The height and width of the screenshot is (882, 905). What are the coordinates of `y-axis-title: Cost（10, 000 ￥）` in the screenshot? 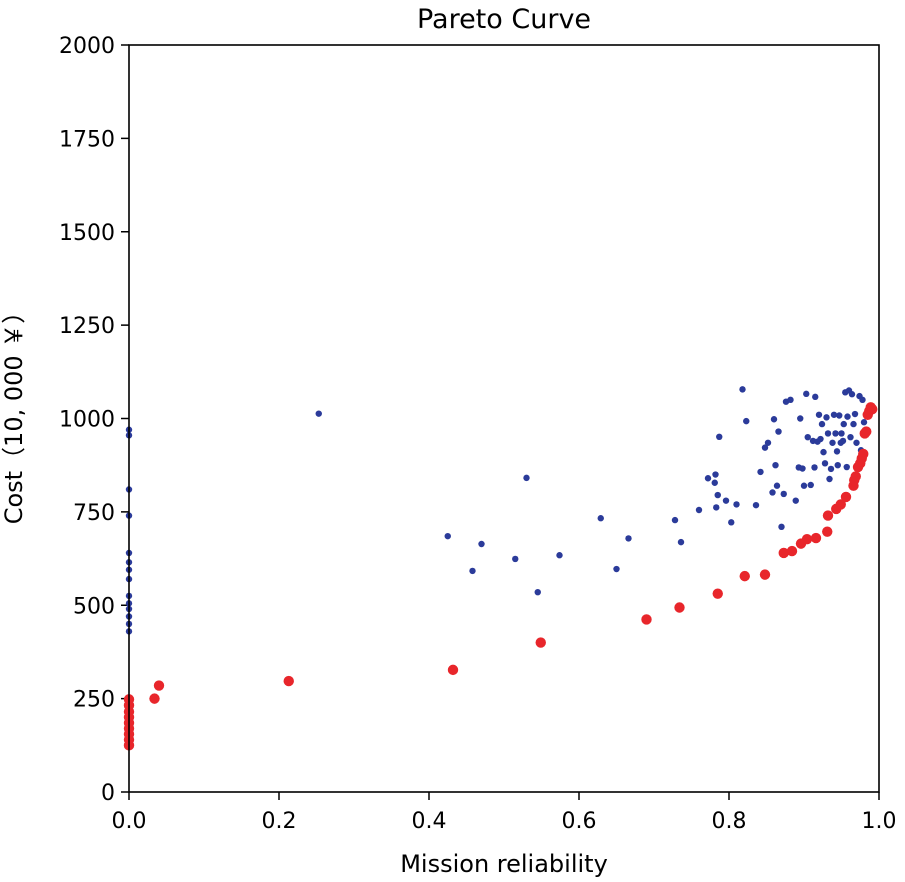 It's located at (14, 412).